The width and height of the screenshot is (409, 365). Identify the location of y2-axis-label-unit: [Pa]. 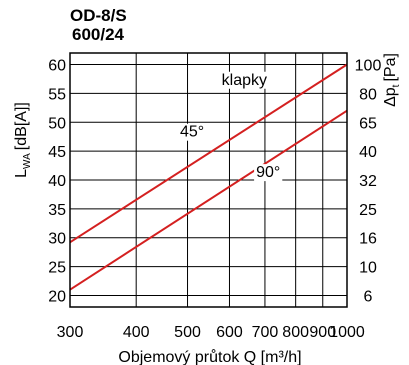
(390, 67).